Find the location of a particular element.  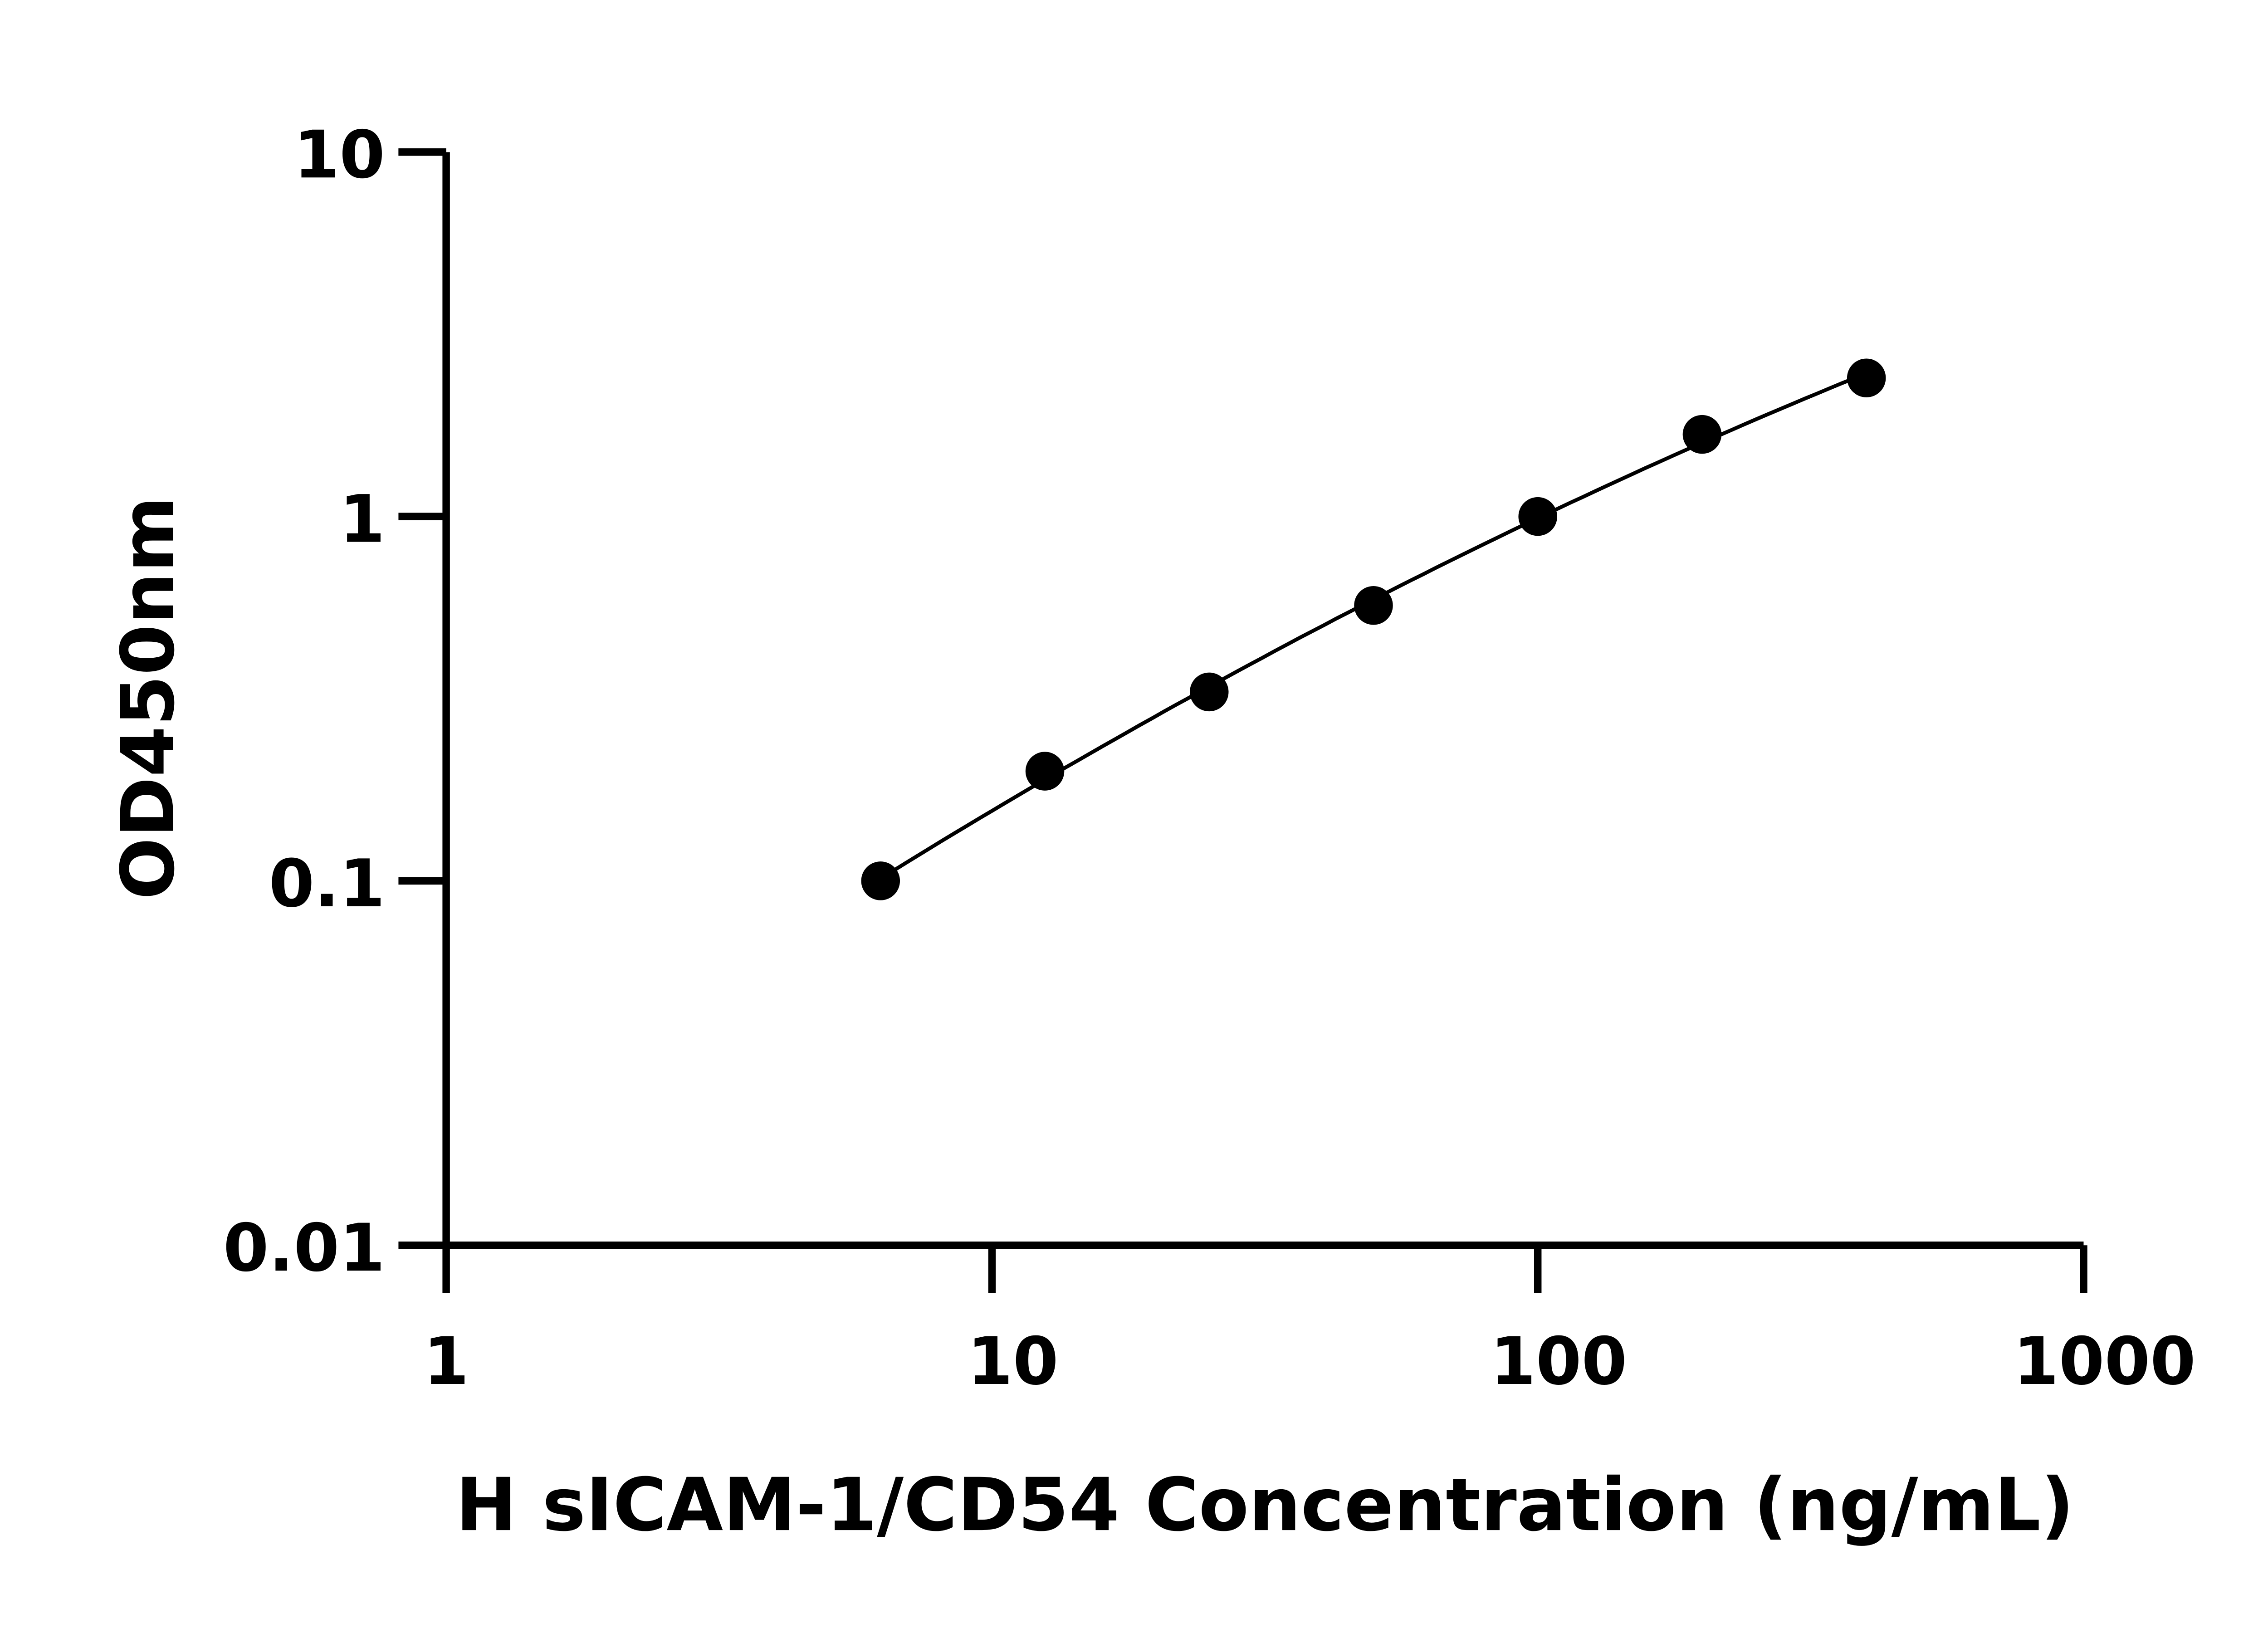

fit-curve is located at coordinates (1373, 626).